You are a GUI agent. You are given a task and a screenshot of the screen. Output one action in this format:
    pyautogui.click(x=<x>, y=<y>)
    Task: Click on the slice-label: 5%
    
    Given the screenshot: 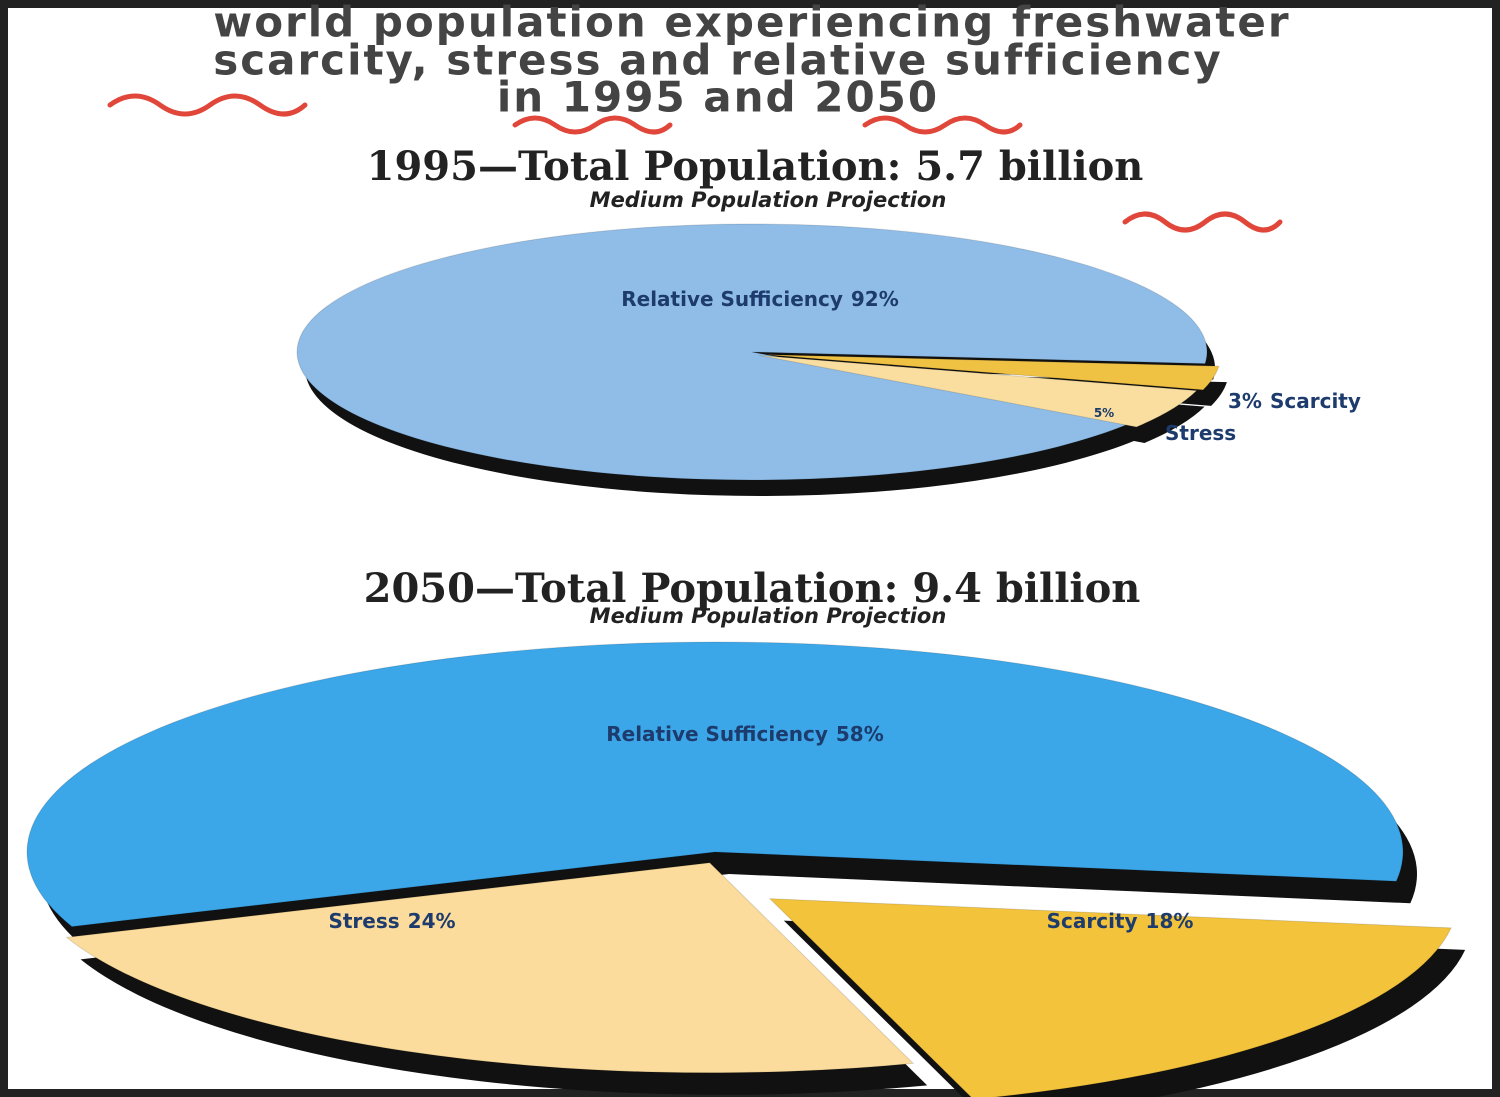 What is the action you would take?
    pyautogui.click(x=1104, y=413)
    